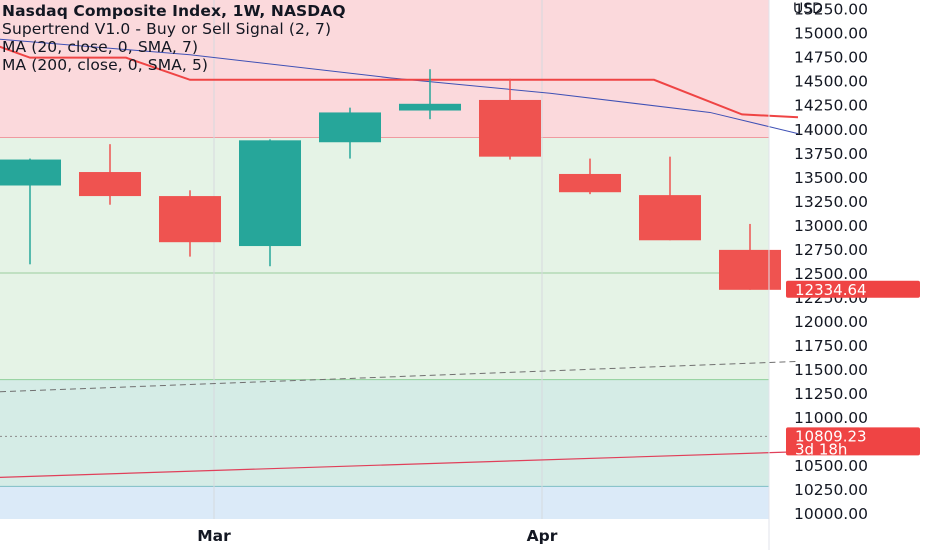 The height and width of the screenshot is (550, 932). What do you see at coordinates (821, 449) in the screenshot?
I see `price-badge-countdown: 3d 18h` at bounding box center [821, 449].